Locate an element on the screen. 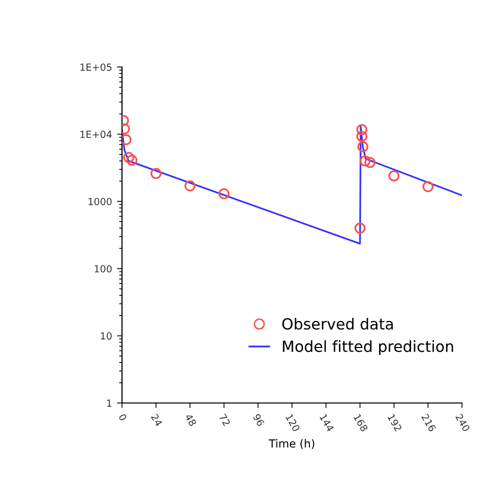 This screenshot has height=503, width=479. y-tick-label: 100 is located at coordinates (103, 268).